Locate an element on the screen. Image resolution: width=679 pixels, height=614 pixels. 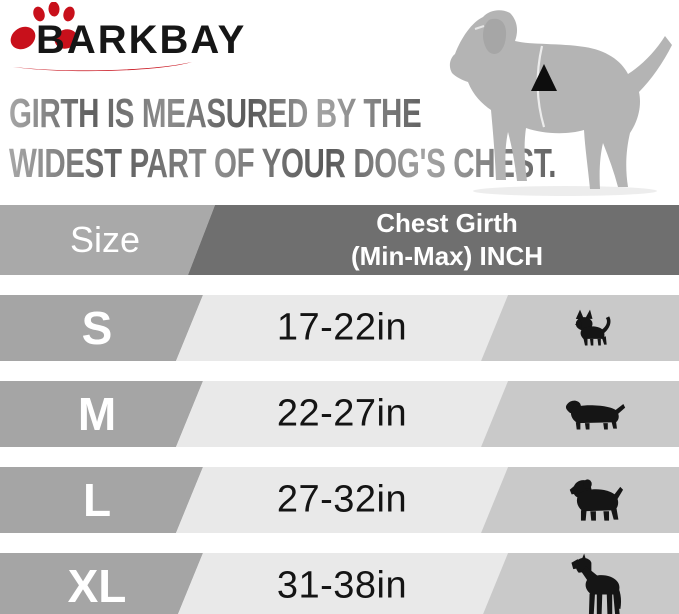
header-girth-label: Chest Girth (Min-Max) INCH is located at coordinates (447, 240).